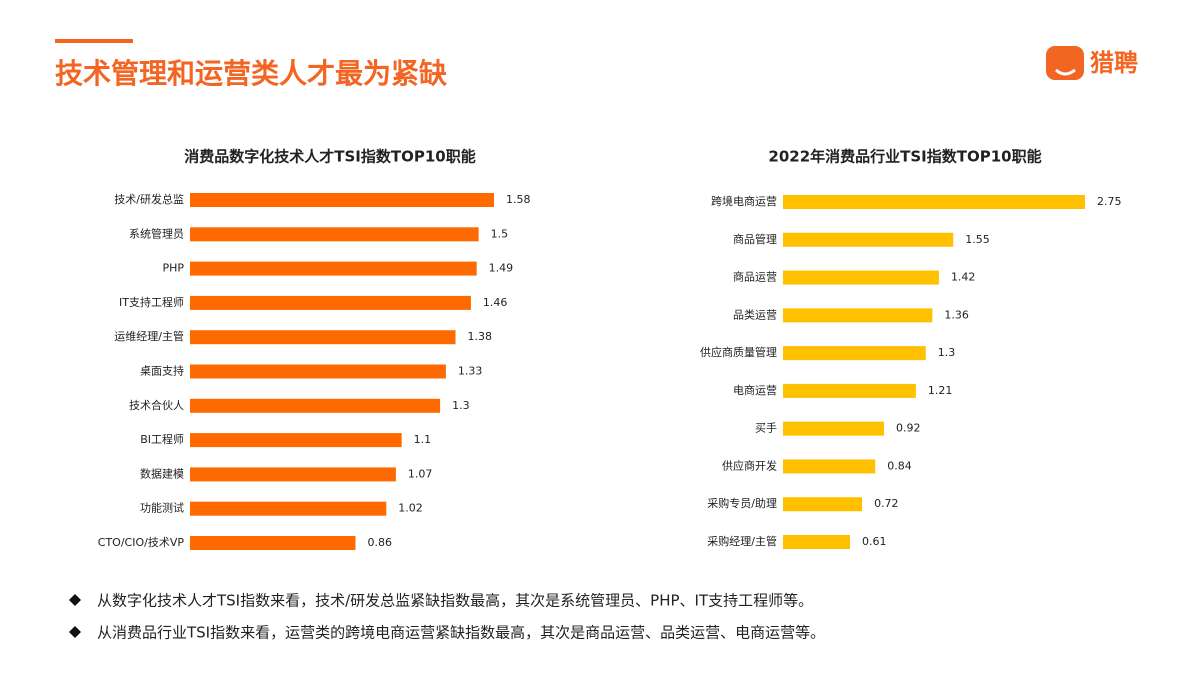 This screenshot has height=679, width=1200. I want to click on category-label: 技术/研发总监, so click(149, 199).